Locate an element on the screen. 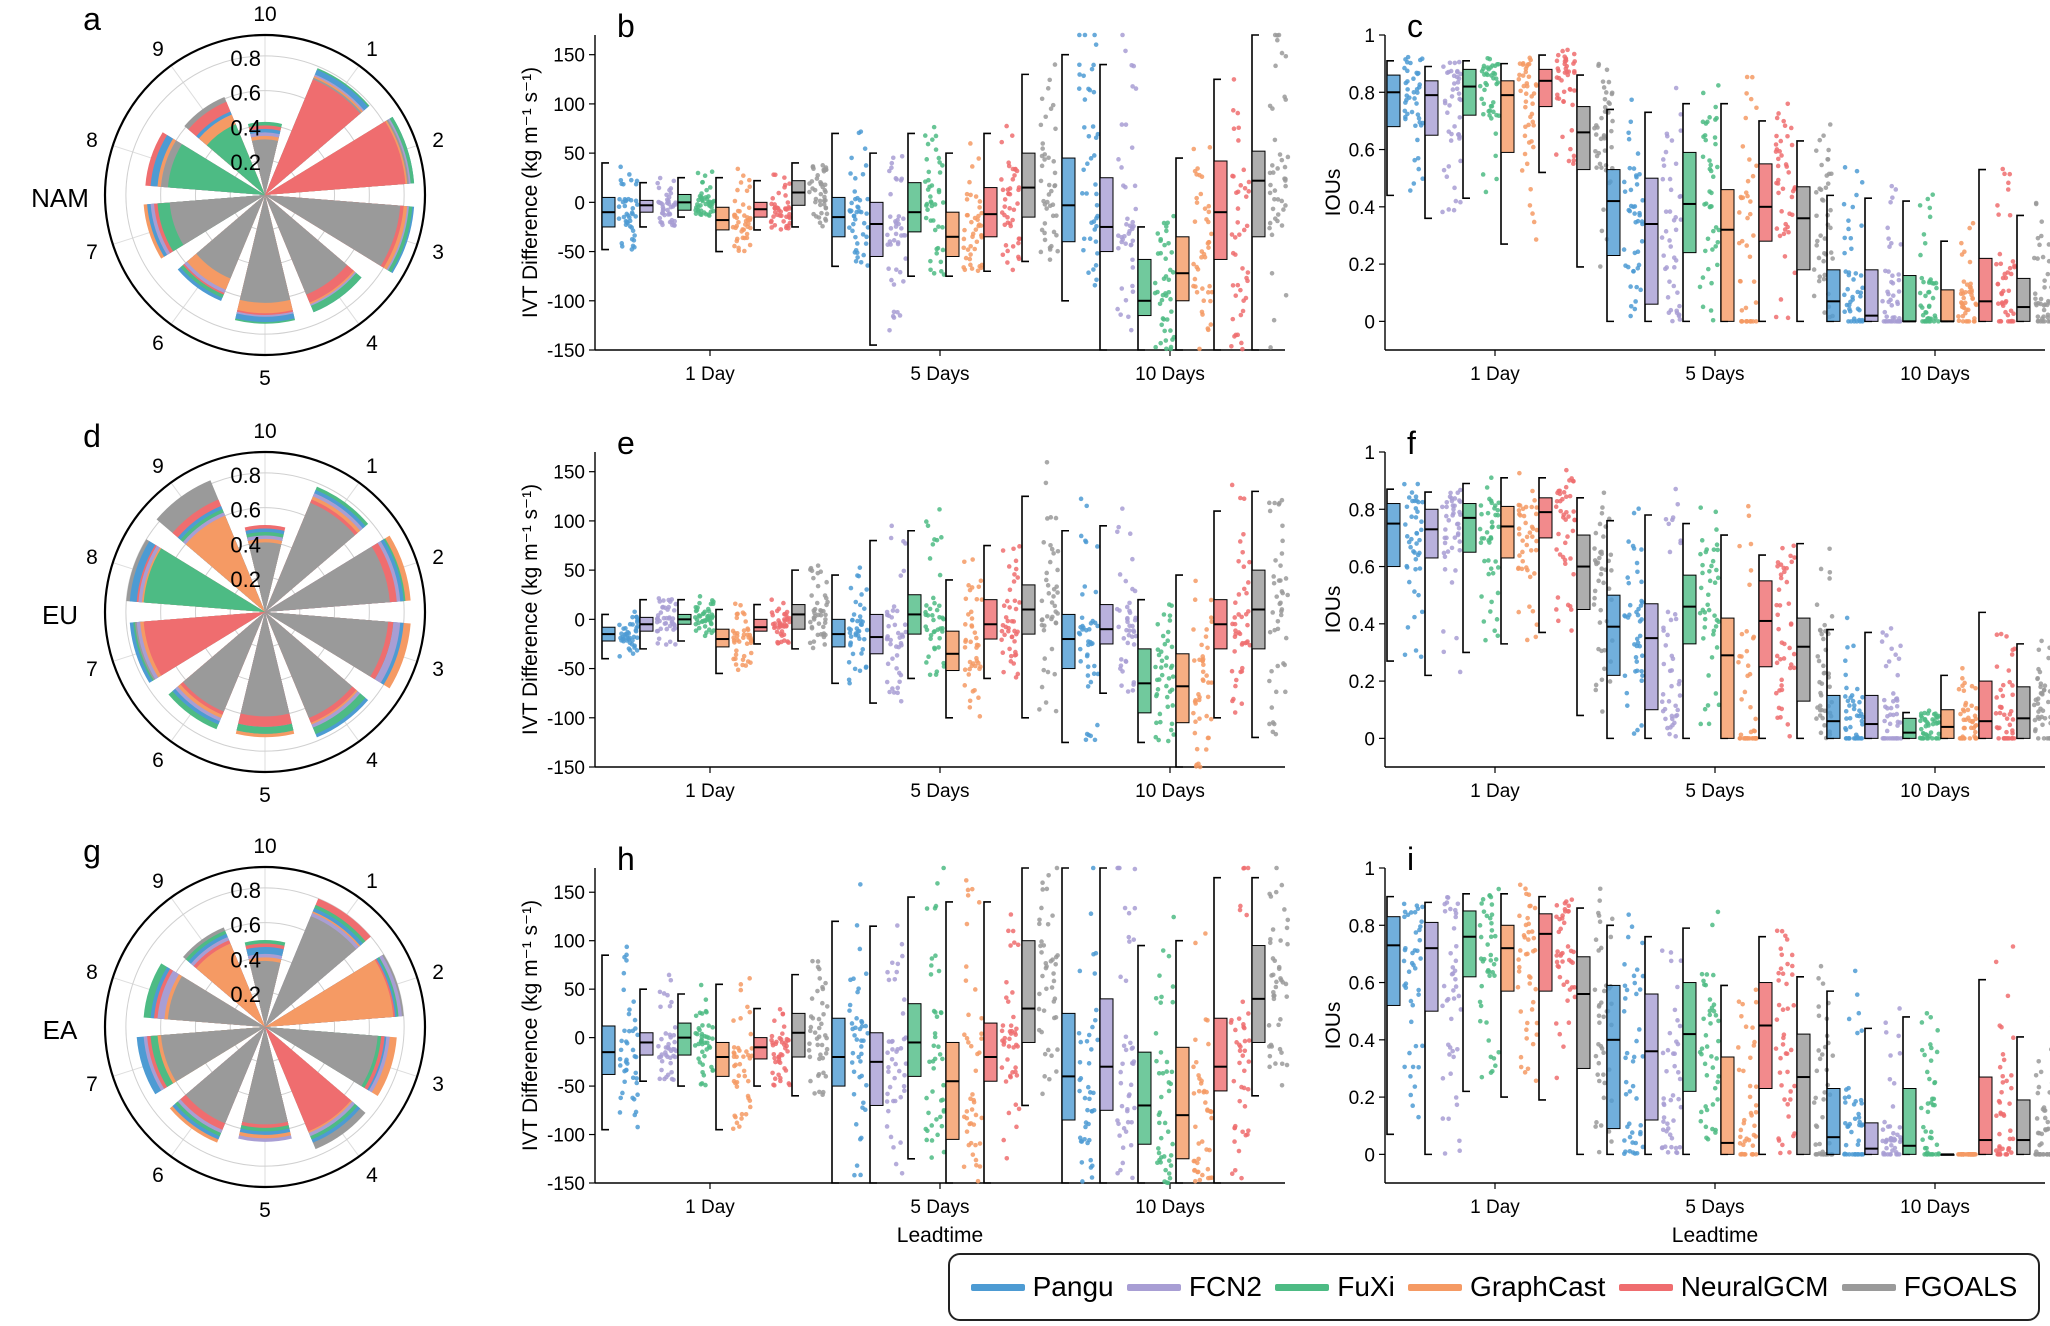  radial-tick-label: 0.6 is located at coordinates (245, 925).